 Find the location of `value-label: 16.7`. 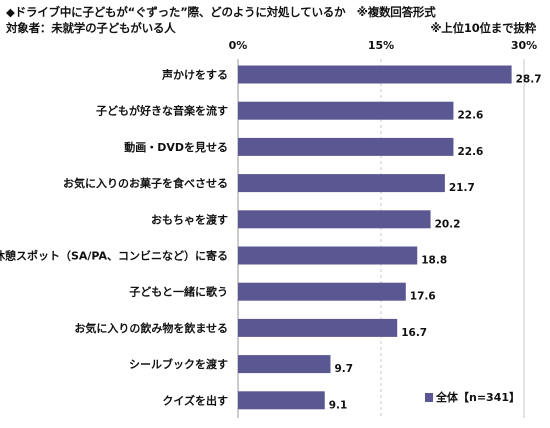

value-label: 16.7 is located at coordinates (414, 333).